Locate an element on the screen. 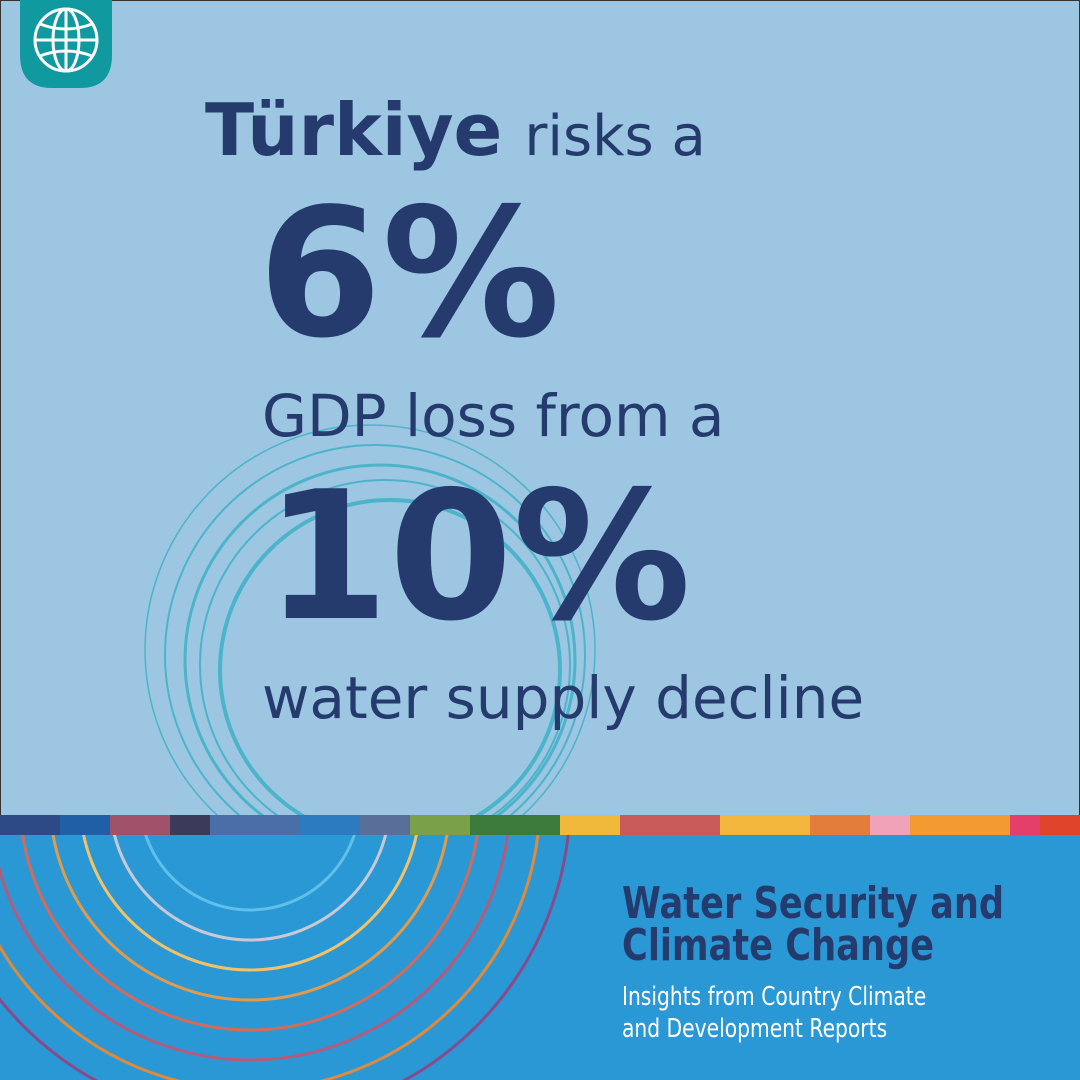  headline-line1: Türkiye risks a is located at coordinates (455, 130).